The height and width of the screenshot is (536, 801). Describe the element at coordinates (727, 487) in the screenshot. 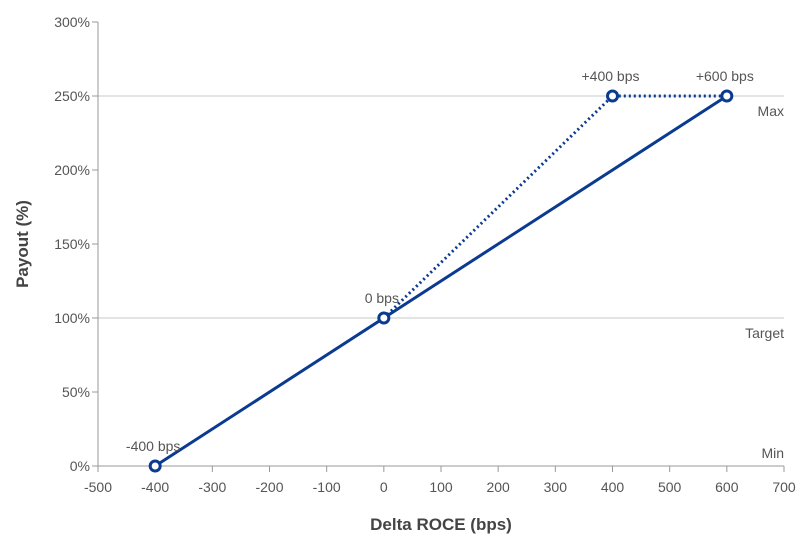

I see `x-tick-label: 600` at that location.